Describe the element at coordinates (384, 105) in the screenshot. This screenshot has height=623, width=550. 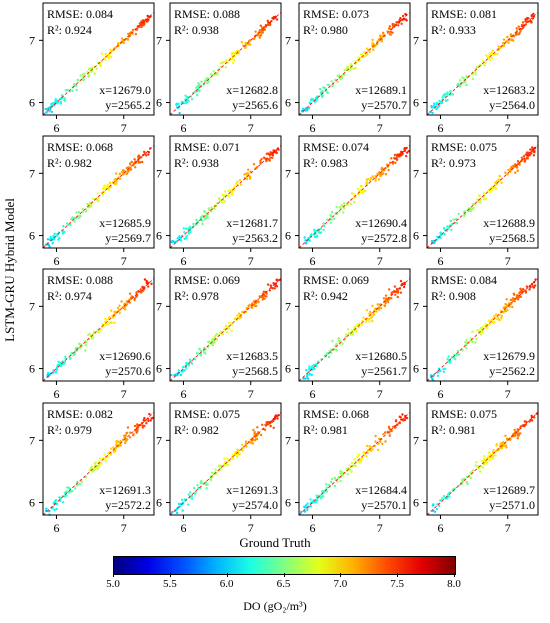
I see `sum-y-label: y=2570.7` at that location.